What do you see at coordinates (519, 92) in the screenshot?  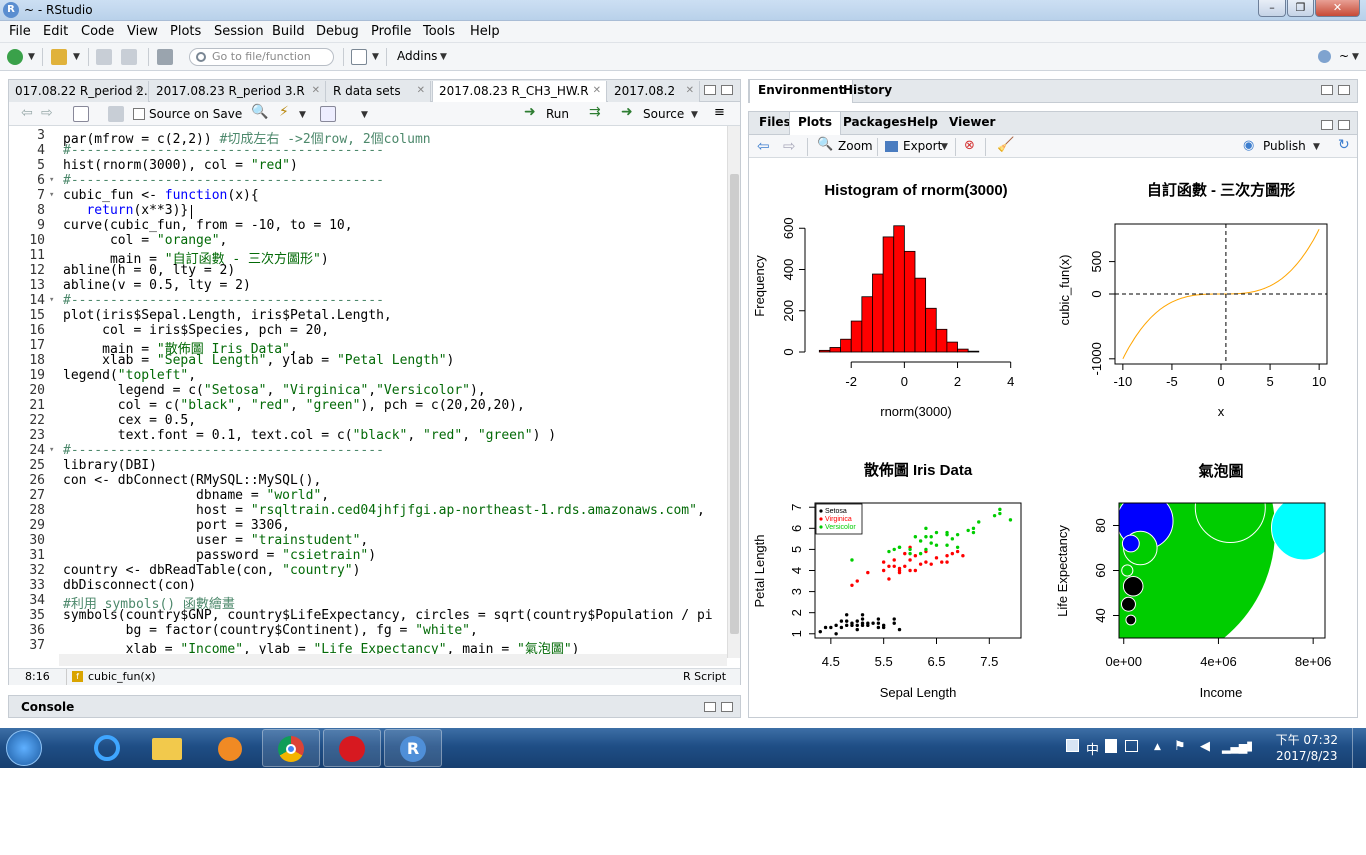 I see `editor-tab-active: 2017.08.23 R_CH3_HW.R ✕` at bounding box center [519, 92].